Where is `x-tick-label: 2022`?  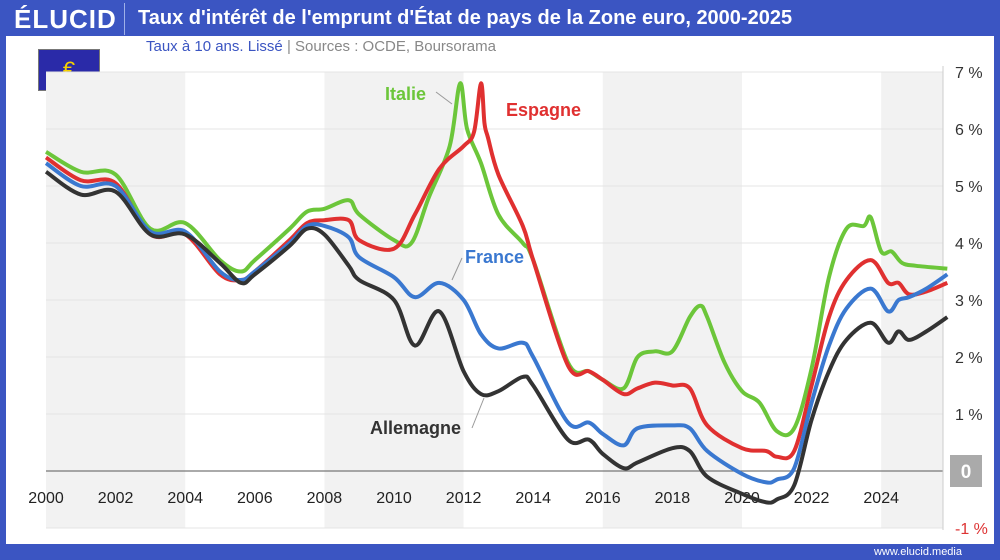 x-tick-label: 2022 is located at coordinates (812, 498).